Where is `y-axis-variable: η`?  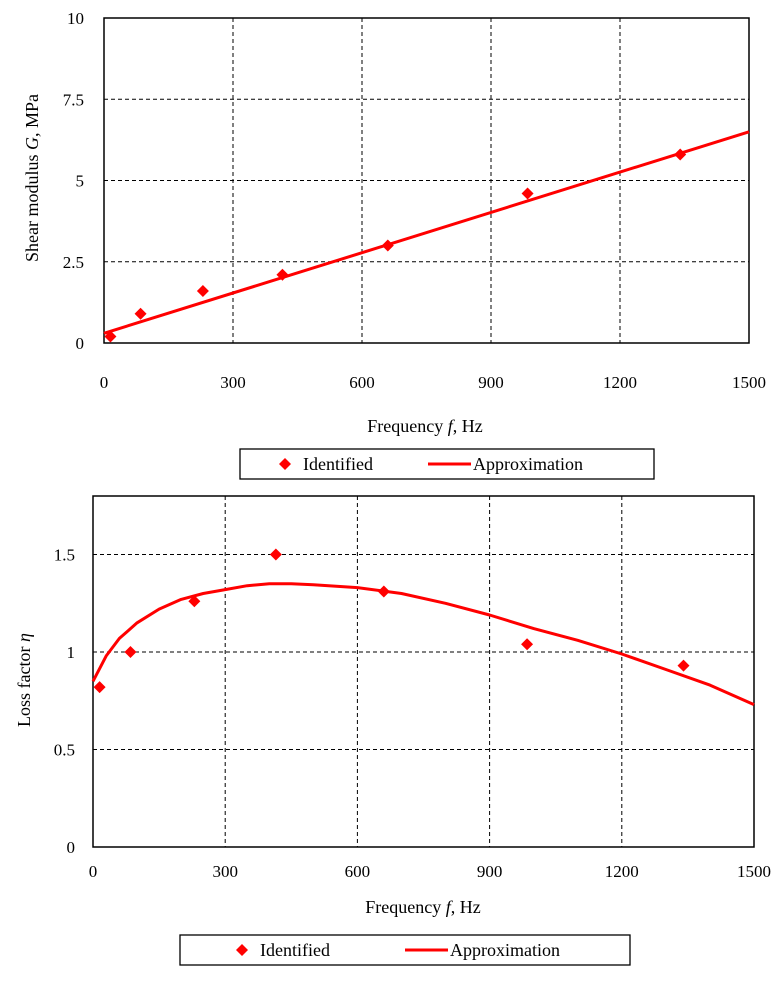 y-axis-variable: η is located at coordinates (24, 637).